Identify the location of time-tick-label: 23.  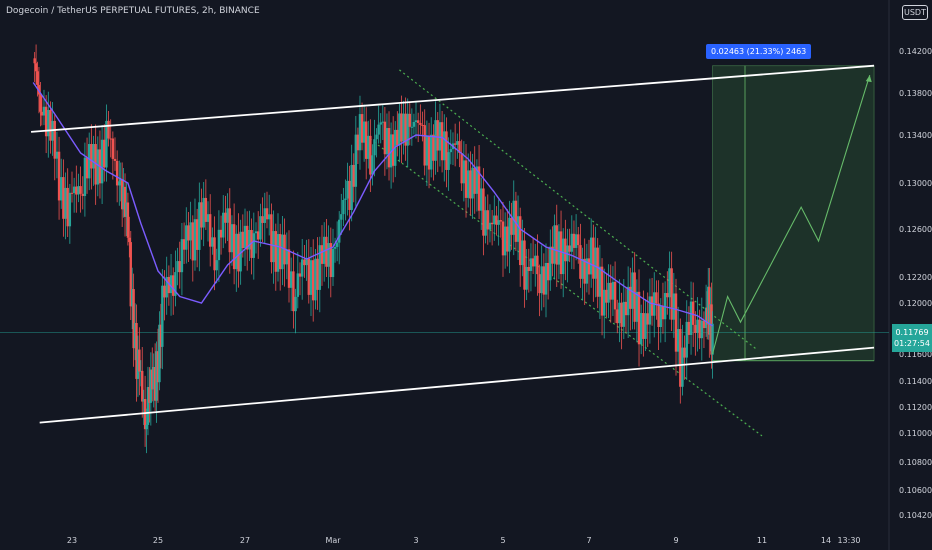
(72, 540).